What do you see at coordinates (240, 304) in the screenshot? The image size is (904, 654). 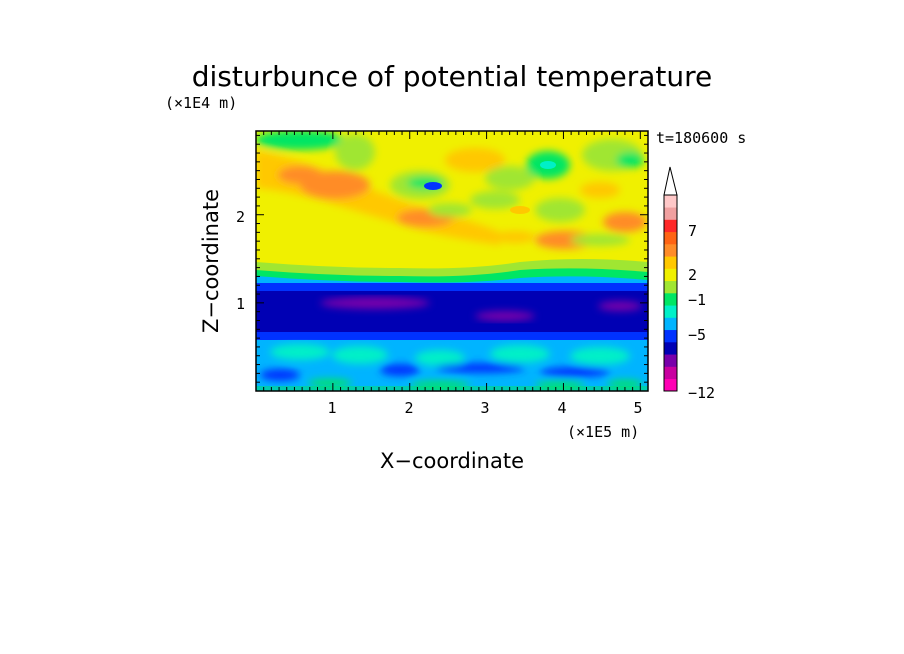 I see `y-tick-label: 1` at bounding box center [240, 304].